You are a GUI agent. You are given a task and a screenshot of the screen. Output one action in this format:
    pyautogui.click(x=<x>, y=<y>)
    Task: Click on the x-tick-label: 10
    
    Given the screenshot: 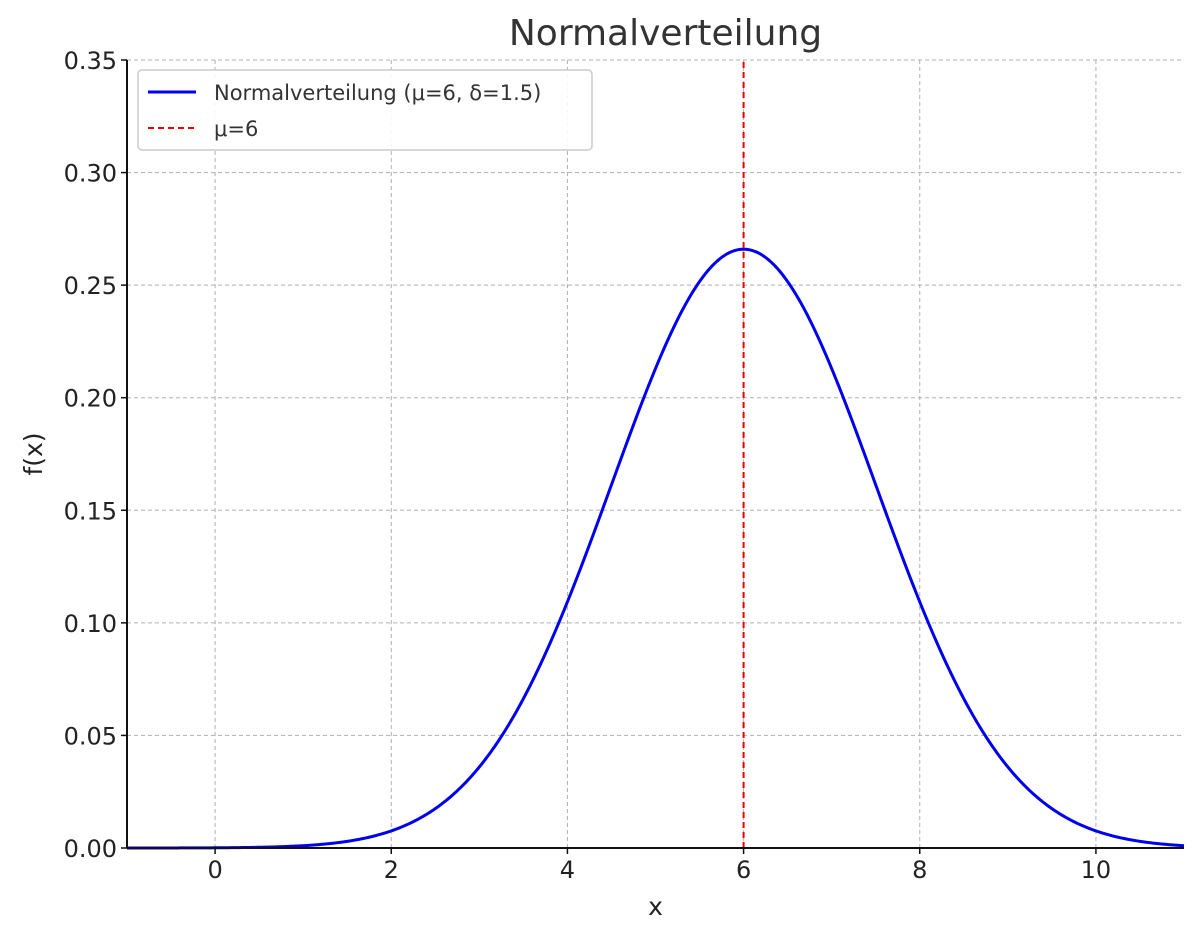 What is the action you would take?
    pyautogui.click(x=1096, y=870)
    